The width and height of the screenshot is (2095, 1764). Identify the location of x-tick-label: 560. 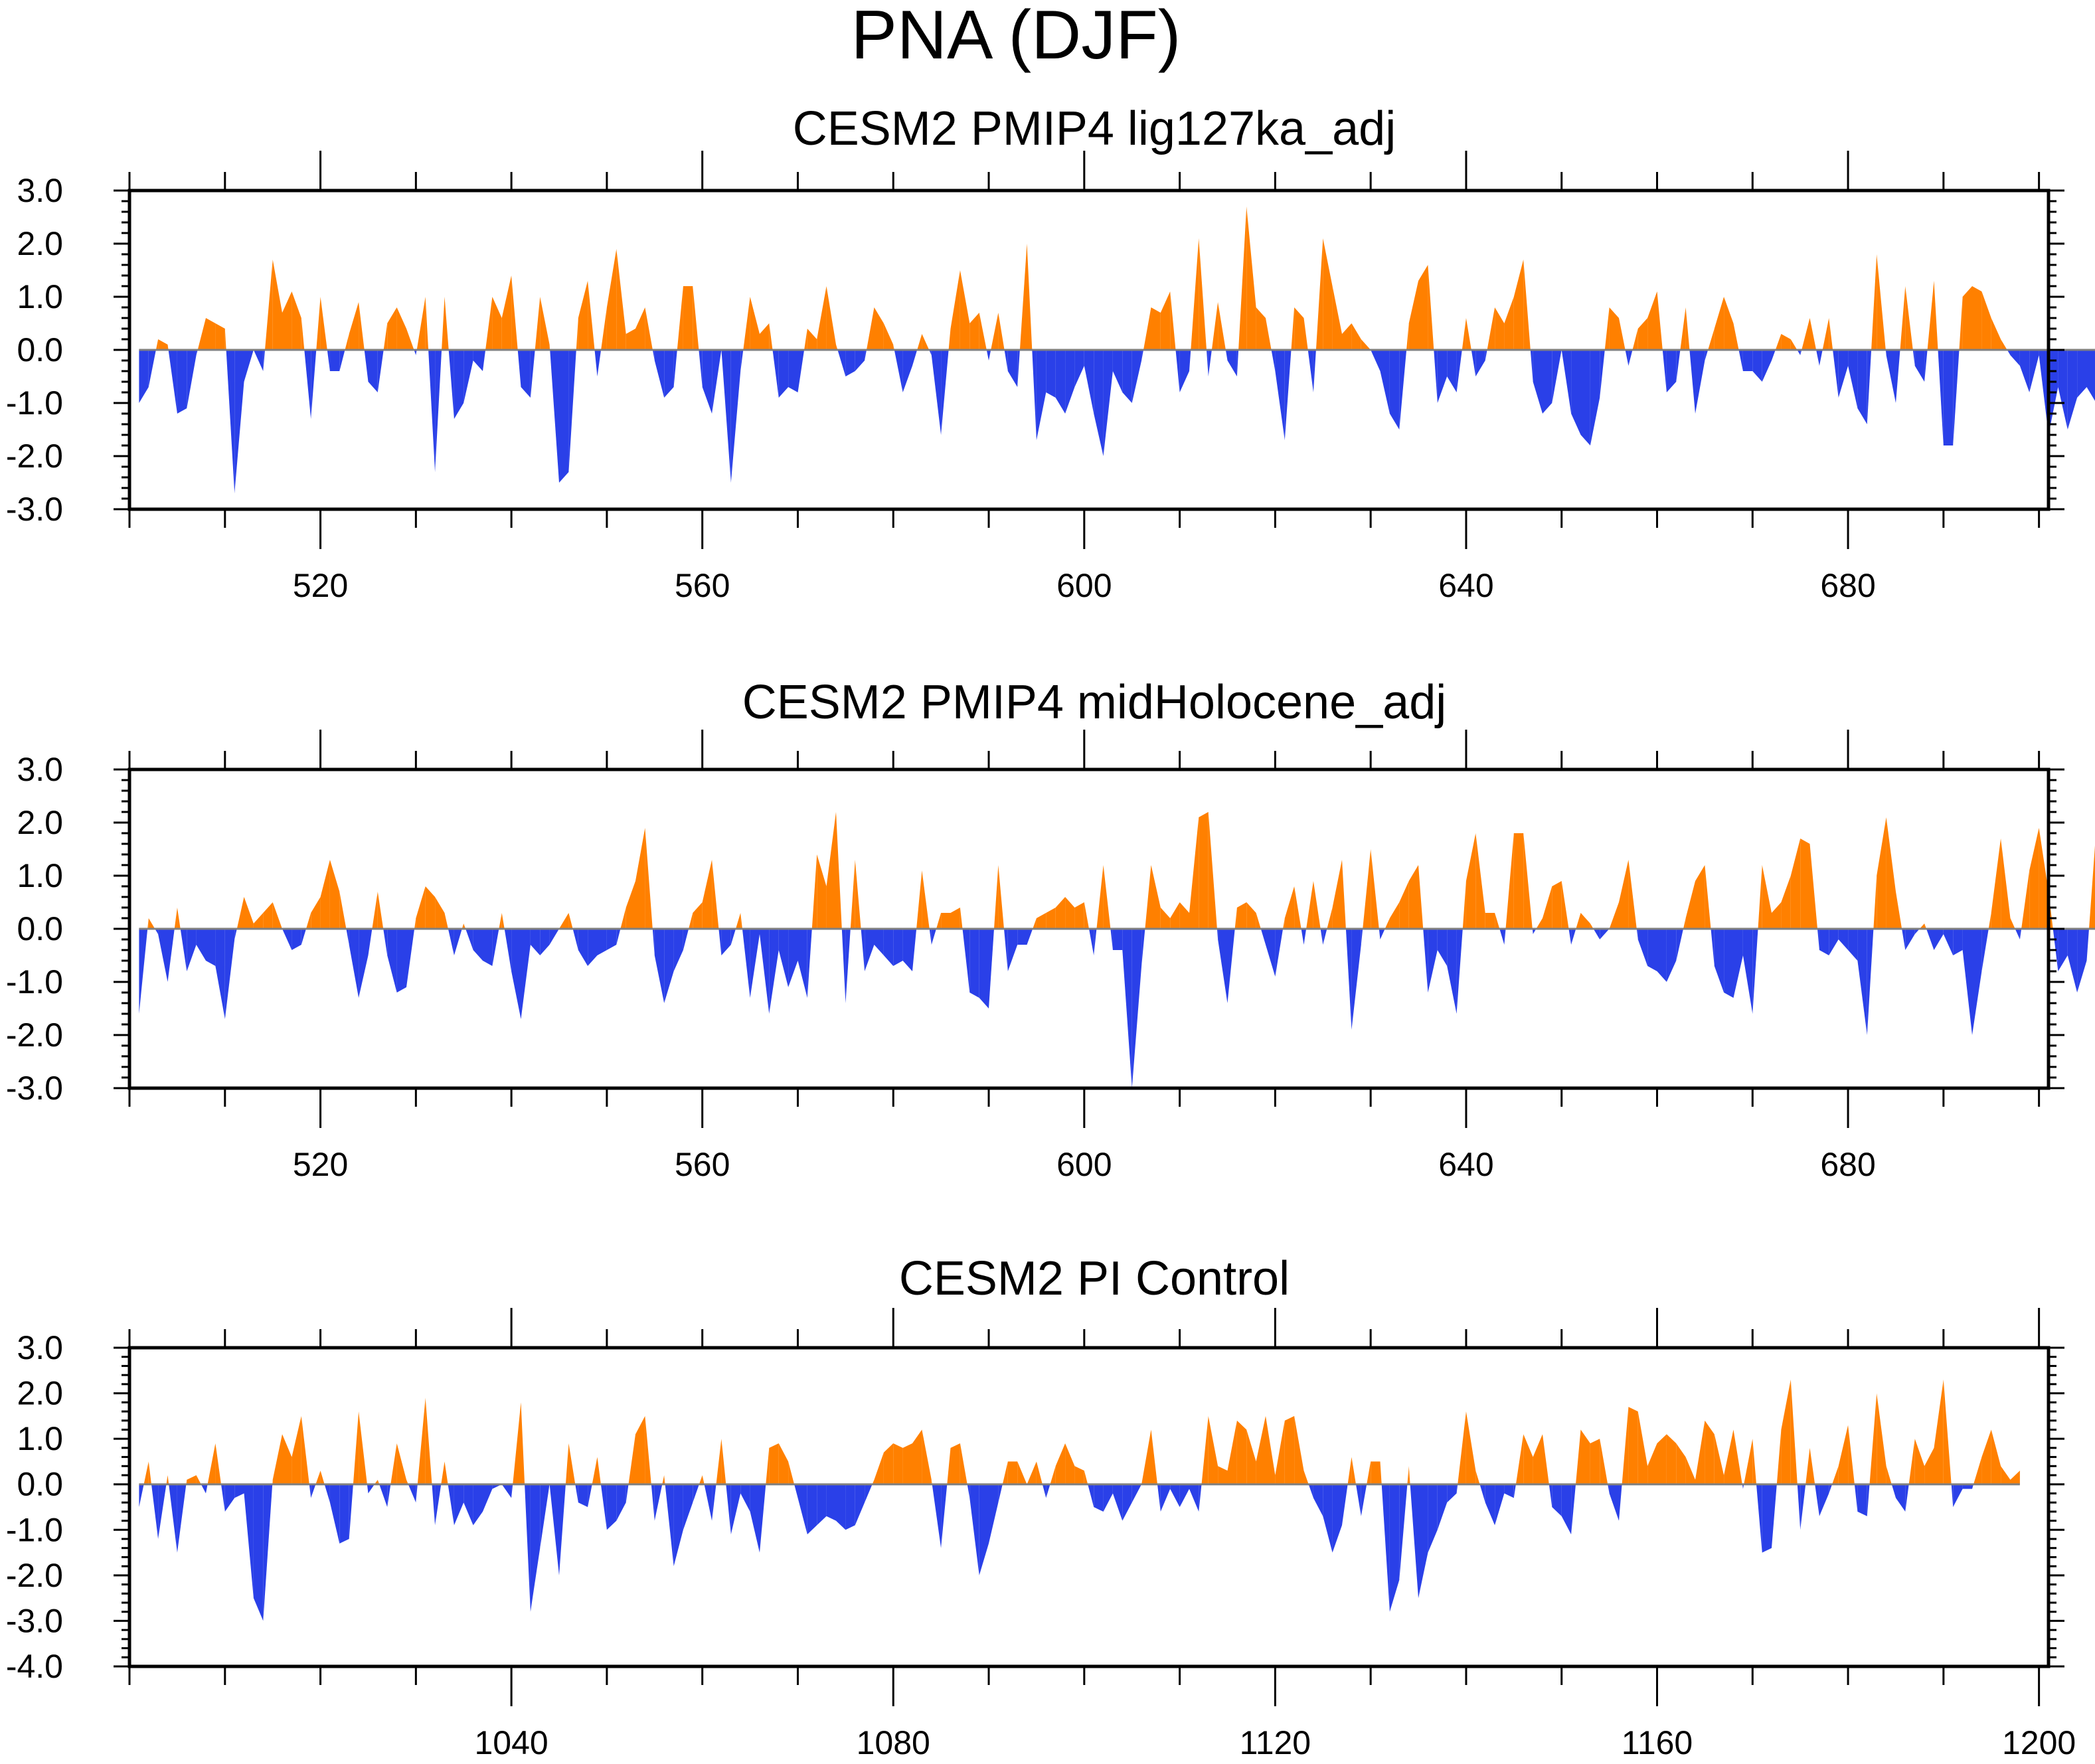
(703, 1164).